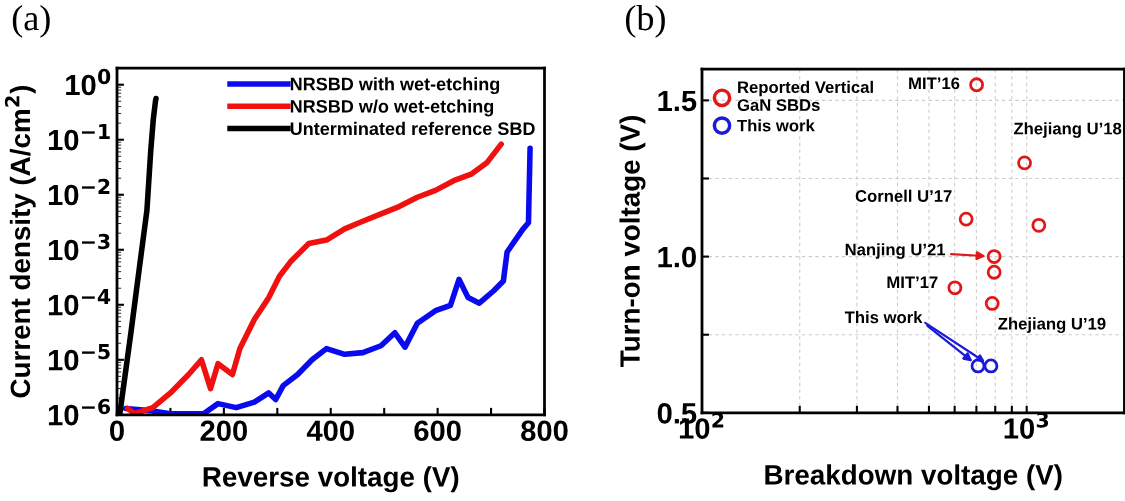  Describe the element at coordinates (88, 82) in the screenshot. I see `y-tick-label: 10$^{0}$` at that location.